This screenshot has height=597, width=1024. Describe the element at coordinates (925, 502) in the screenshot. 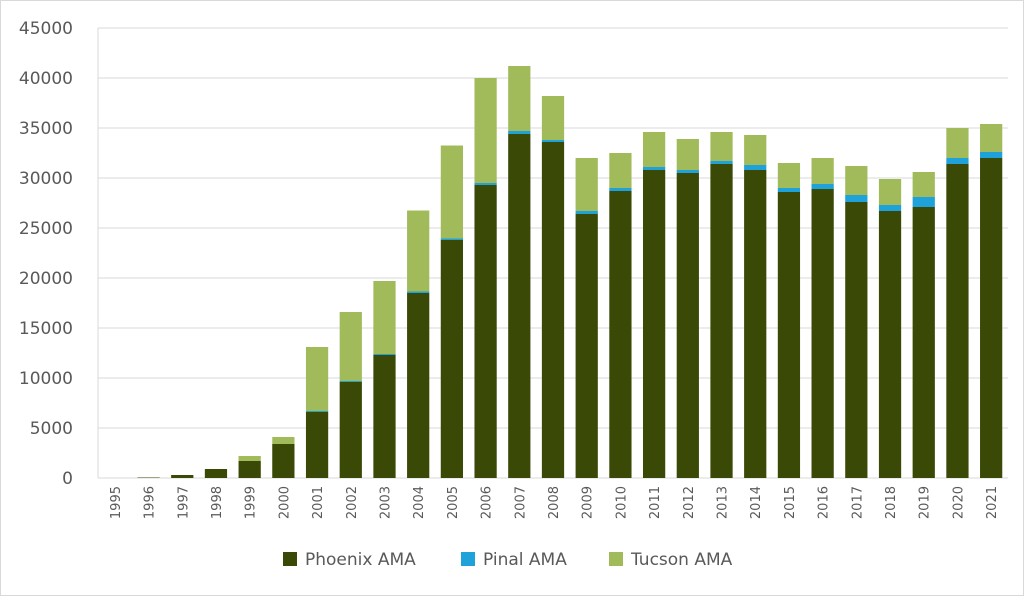

I see `x-tick-label: 2019` at that location.